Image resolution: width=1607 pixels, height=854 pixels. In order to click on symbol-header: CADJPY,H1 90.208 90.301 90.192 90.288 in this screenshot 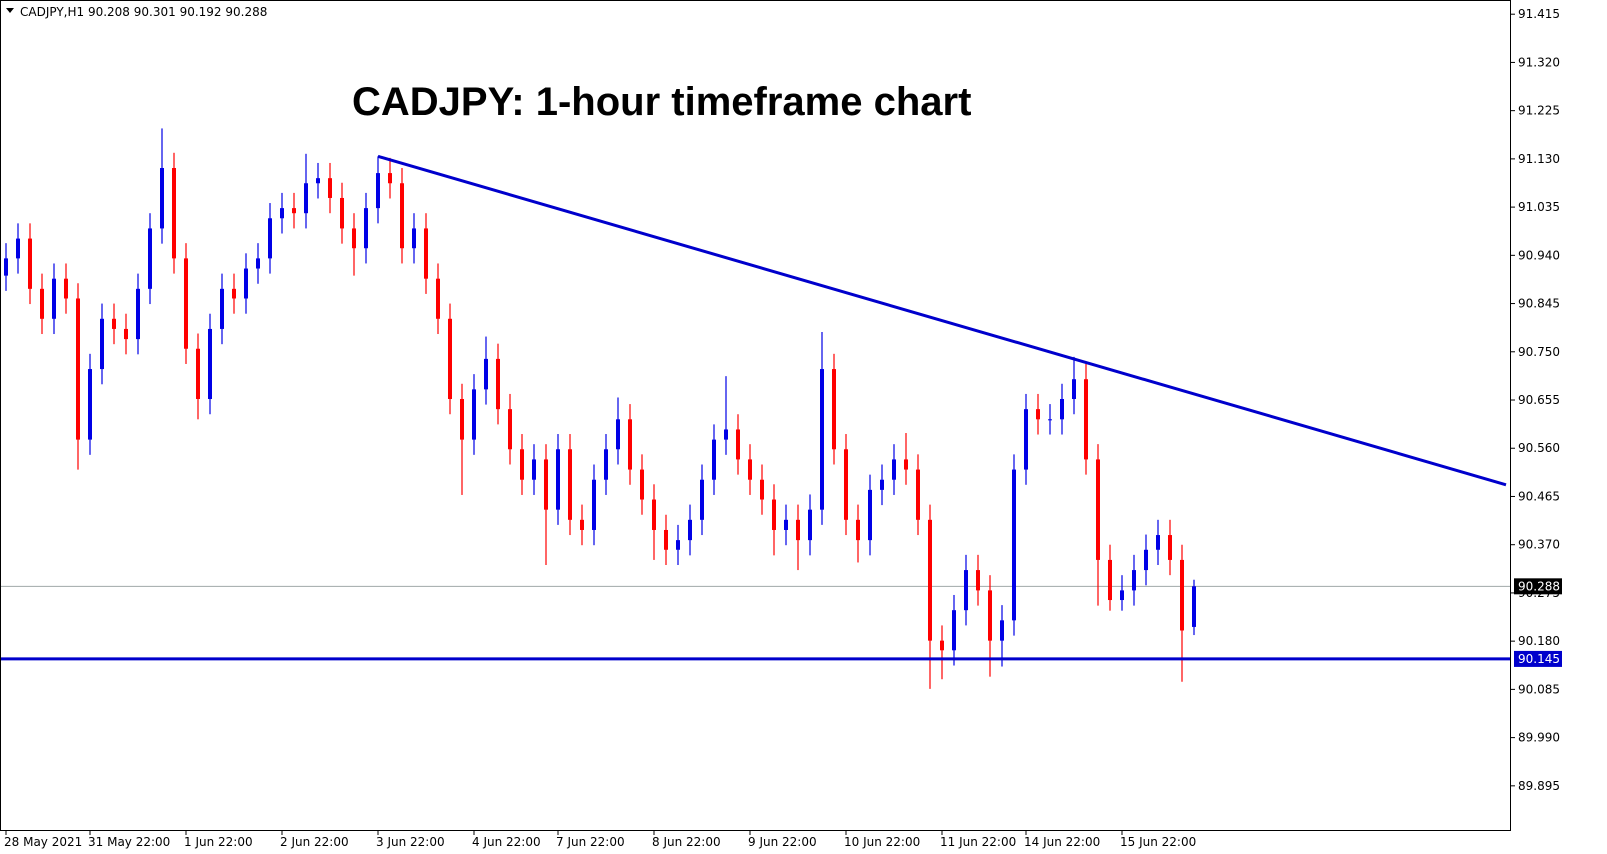, I will do `click(143, 12)`.